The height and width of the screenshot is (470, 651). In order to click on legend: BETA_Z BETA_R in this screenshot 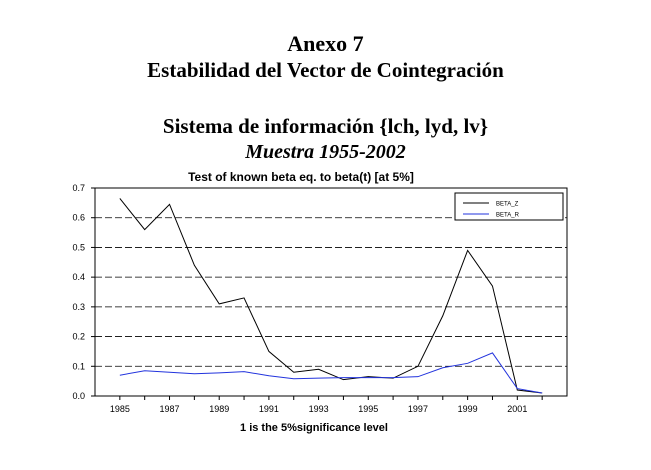, I will do `click(509, 206)`.